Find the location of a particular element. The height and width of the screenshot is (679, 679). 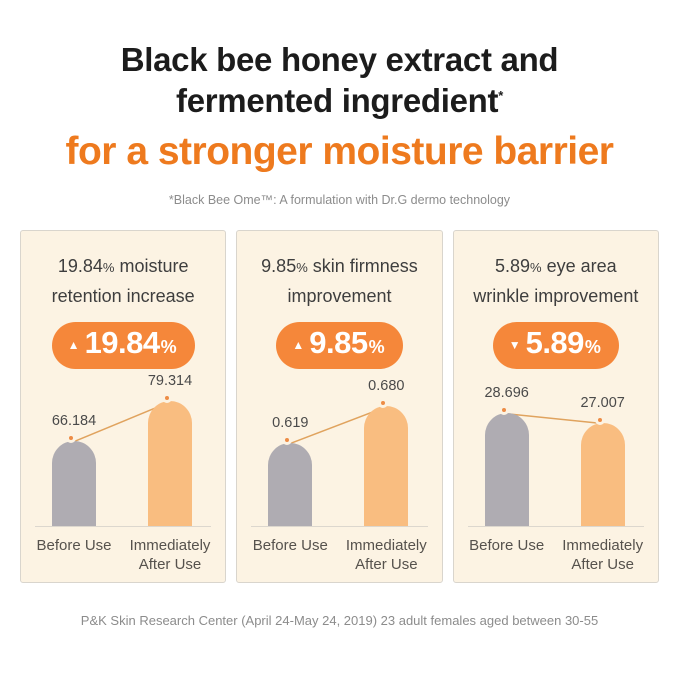

badge-value: 19.84 is located at coordinates (122, 342).